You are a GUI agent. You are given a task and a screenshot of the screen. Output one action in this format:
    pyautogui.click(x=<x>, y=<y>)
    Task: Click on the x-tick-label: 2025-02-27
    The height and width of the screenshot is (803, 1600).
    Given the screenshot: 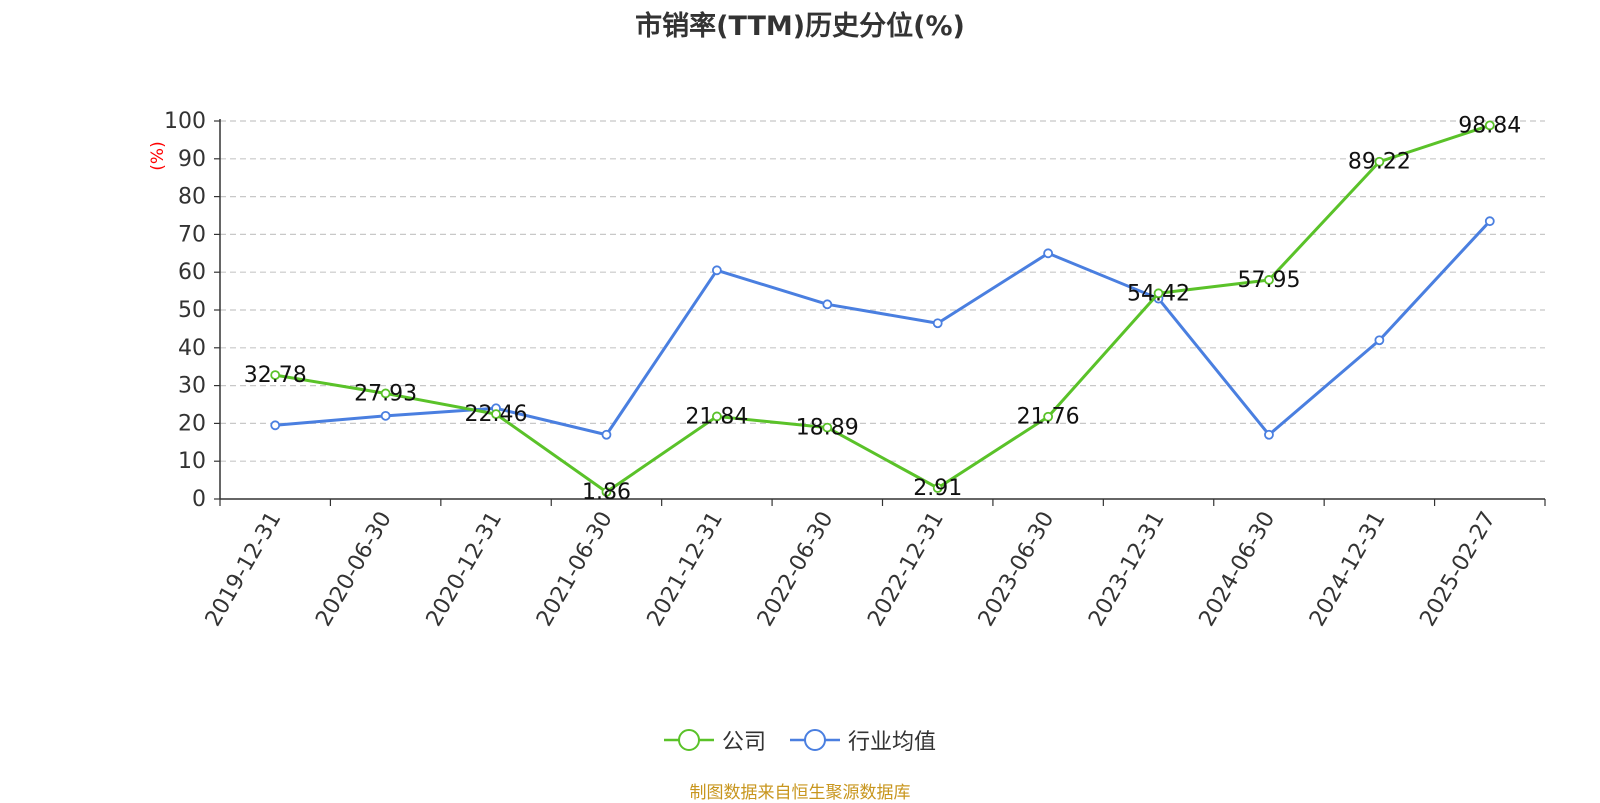 What is the action you would take?
    pyautogui.click(x=1458, y=569)
    